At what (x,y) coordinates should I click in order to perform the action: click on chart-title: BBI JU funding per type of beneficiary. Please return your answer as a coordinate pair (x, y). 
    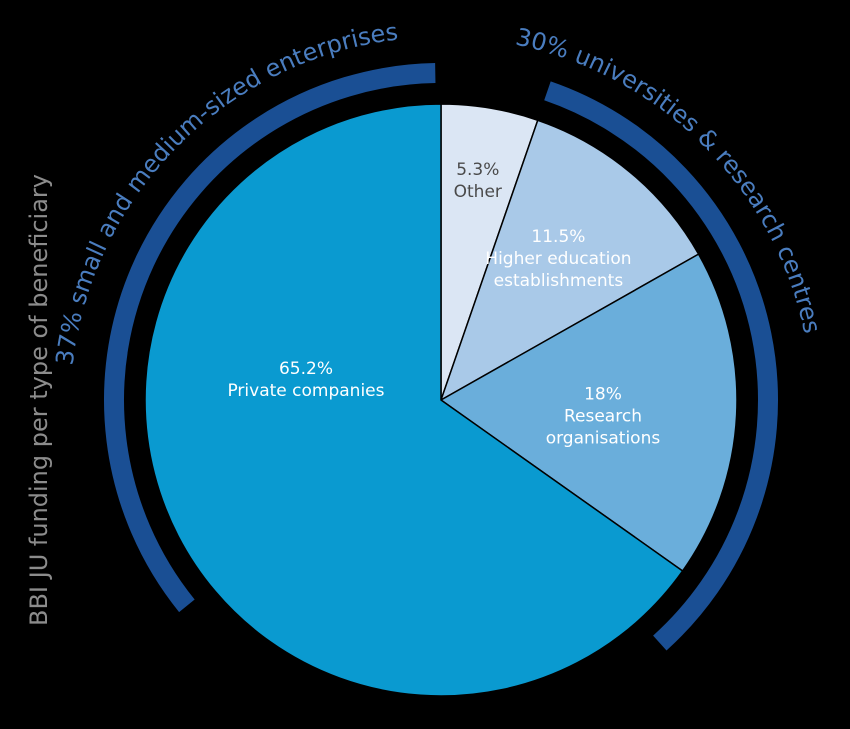
    Looking at the image, I should click on (39, 400).